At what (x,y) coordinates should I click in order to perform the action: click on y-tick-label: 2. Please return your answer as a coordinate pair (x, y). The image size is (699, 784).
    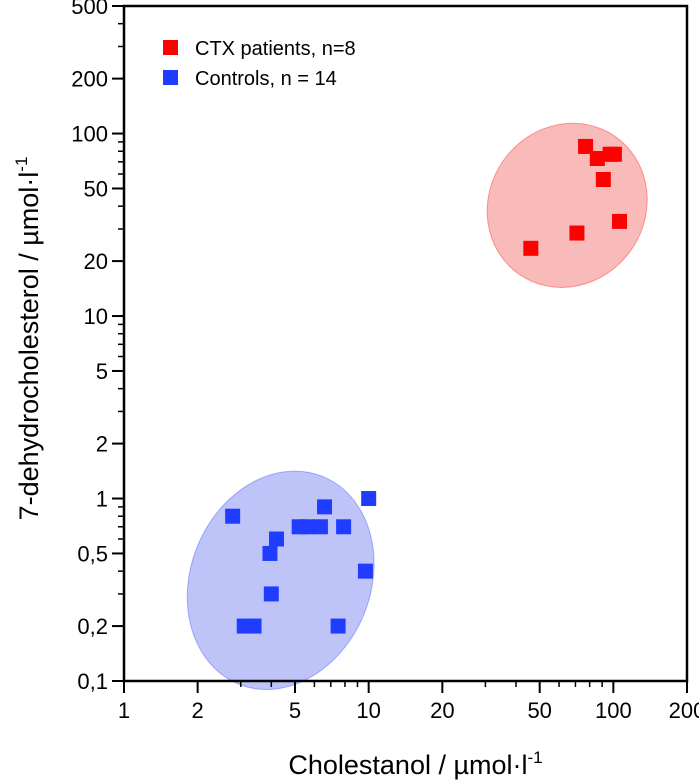
    Looking at the image, I should click on (102, 444).